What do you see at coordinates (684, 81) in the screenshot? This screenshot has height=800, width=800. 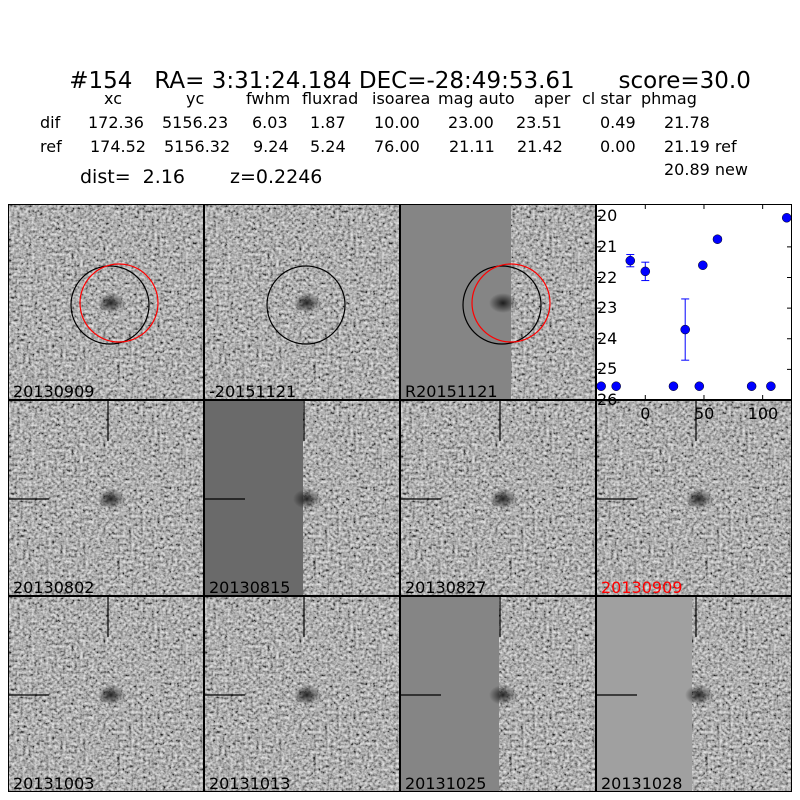 I see `score: score=30.0` at bounding box center [684, 81].